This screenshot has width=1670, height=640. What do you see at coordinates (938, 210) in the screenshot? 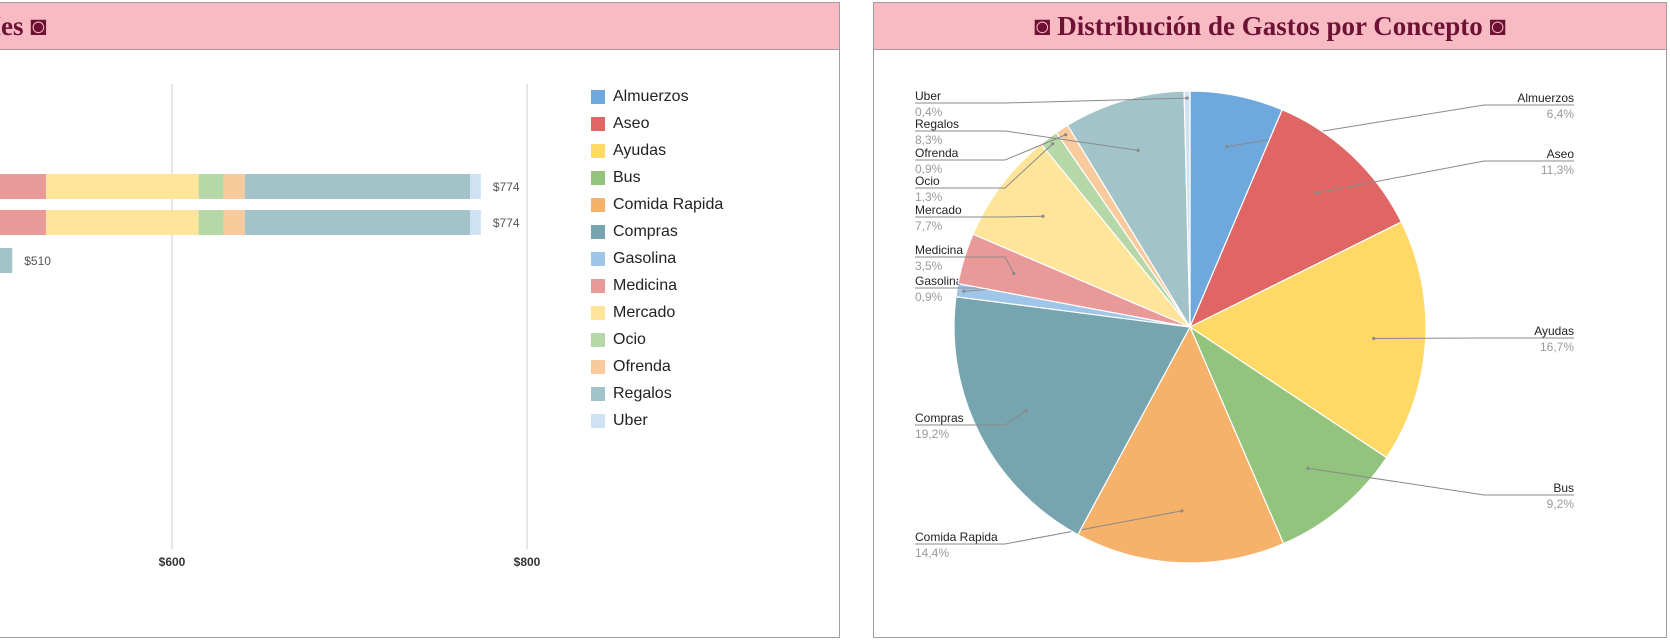
I see `slice-label: Mercado` at bounding box center [938, 210].